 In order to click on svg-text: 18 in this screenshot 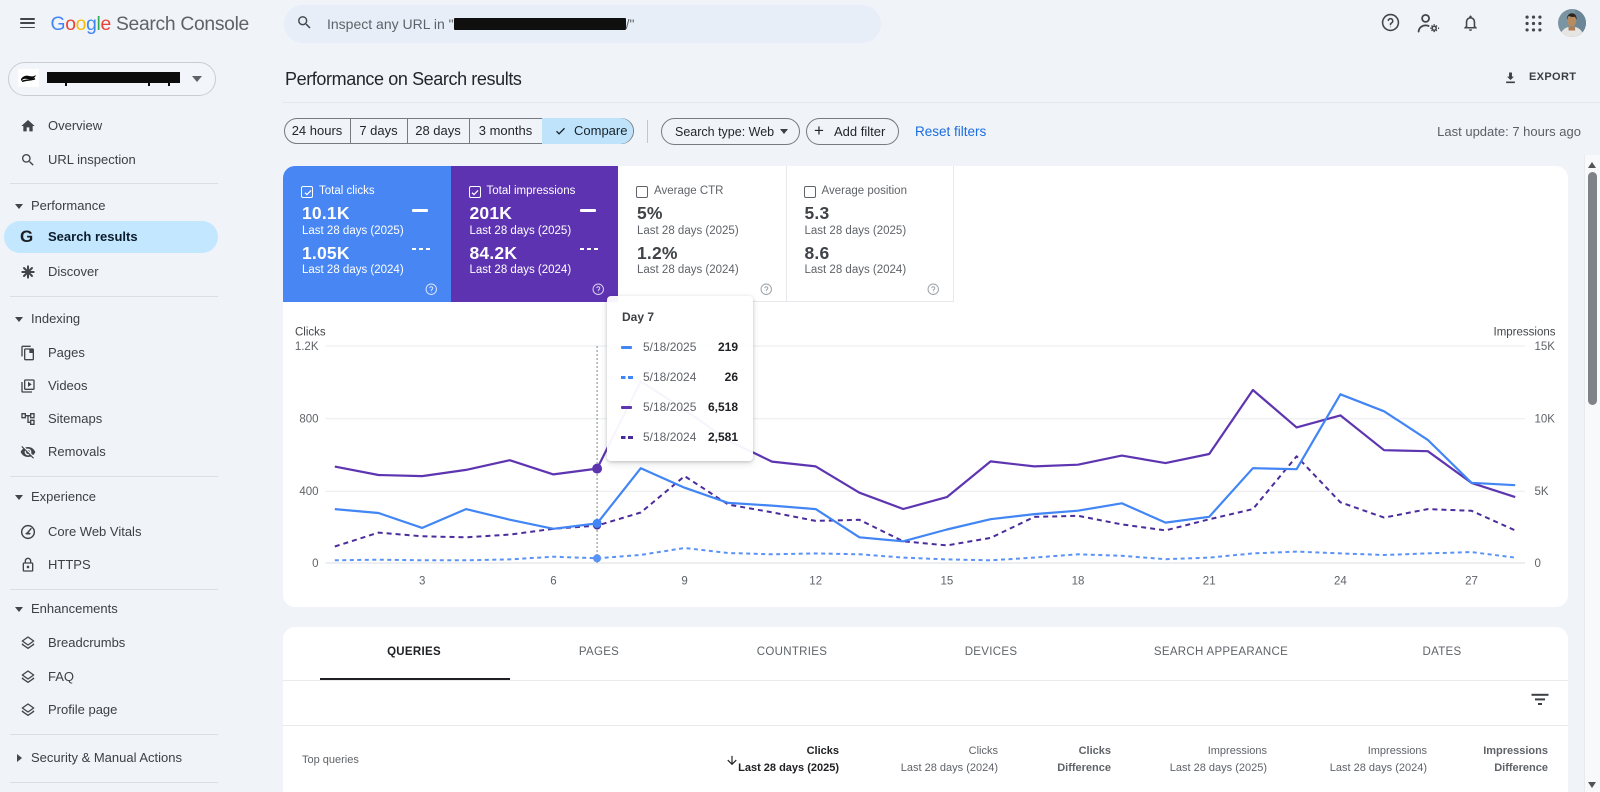, I will do `click(1078, 582)`.